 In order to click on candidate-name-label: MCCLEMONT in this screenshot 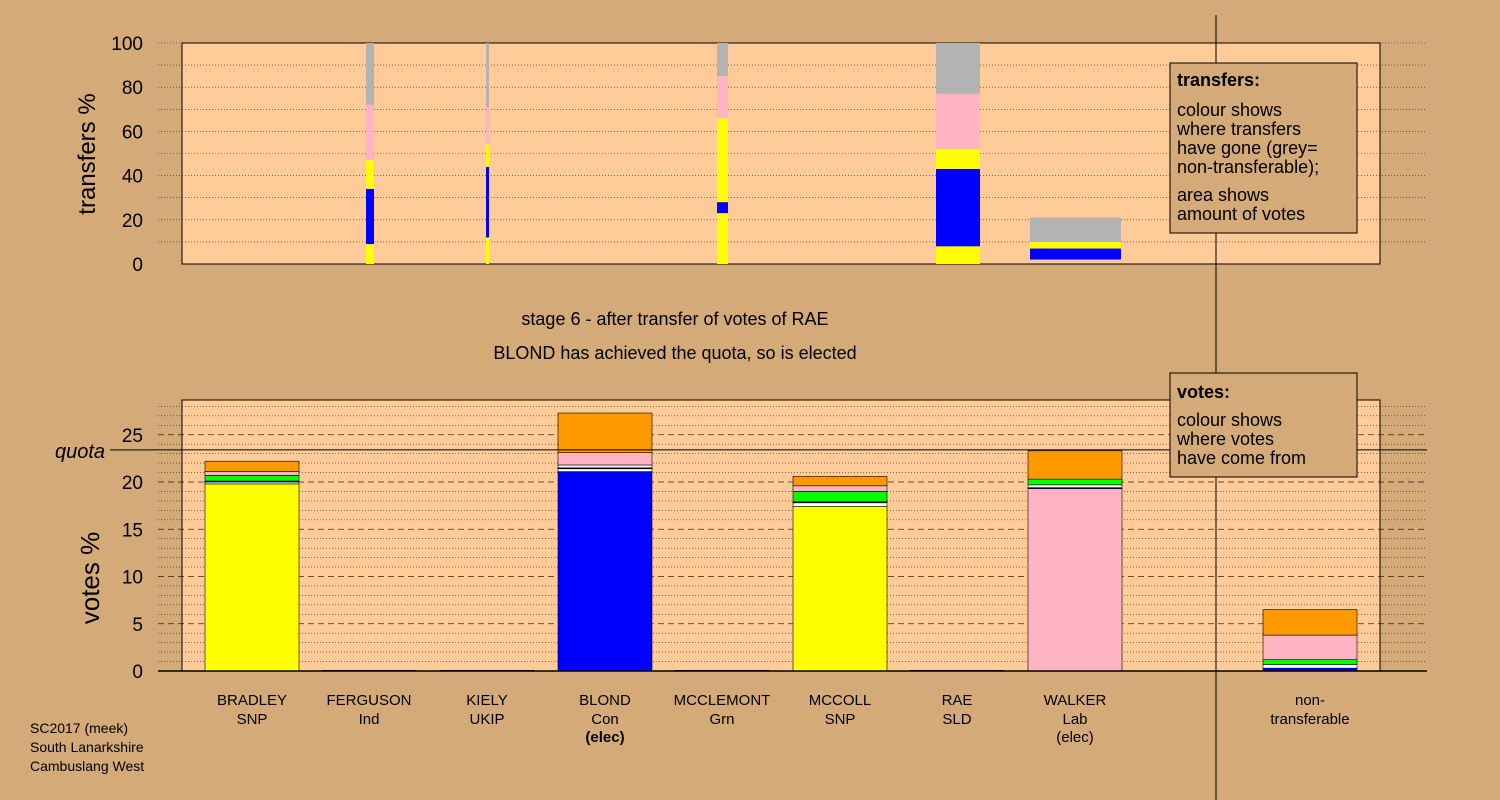, I will do `click(722, 700)`.